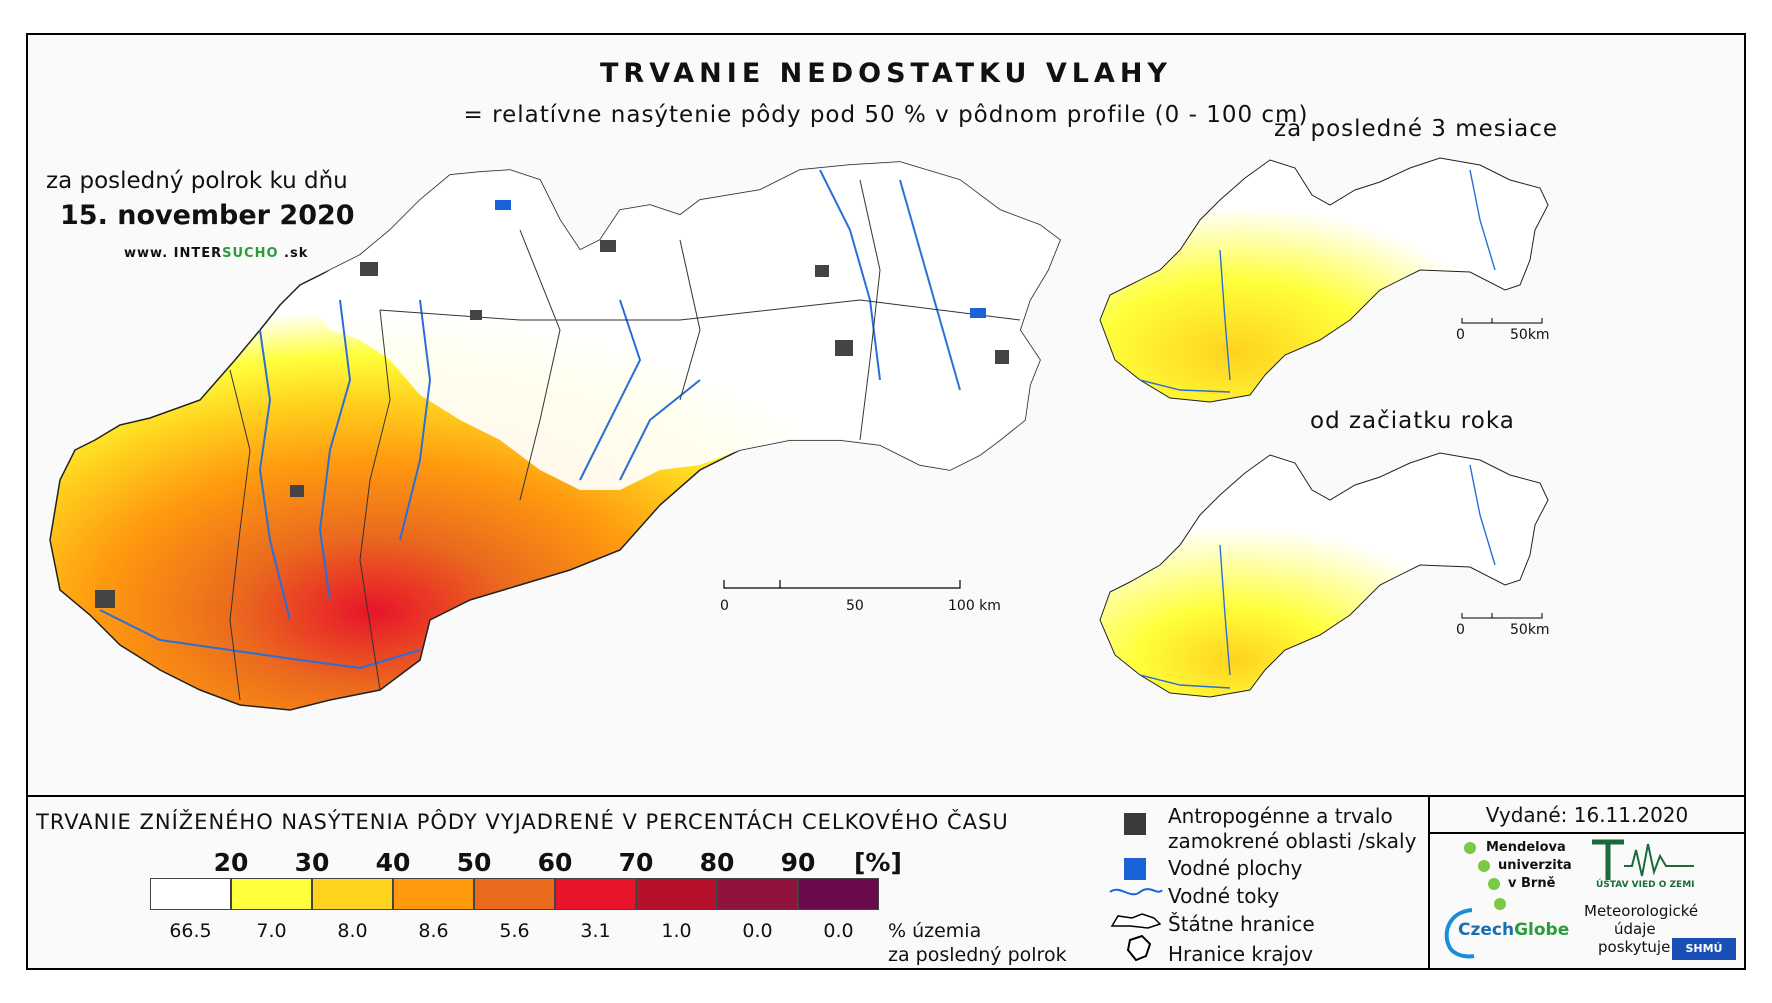  I want to click on period-label: za posledný polrok ku dňu, so click(197, 181).